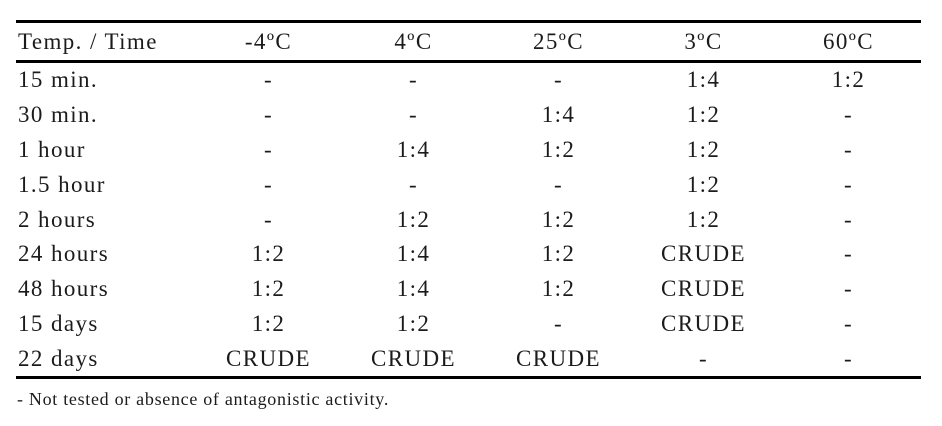 Image resolution: width=942 pixels, height=426 pixels. I want to click on row-label: 15 min., so click(58, 80).